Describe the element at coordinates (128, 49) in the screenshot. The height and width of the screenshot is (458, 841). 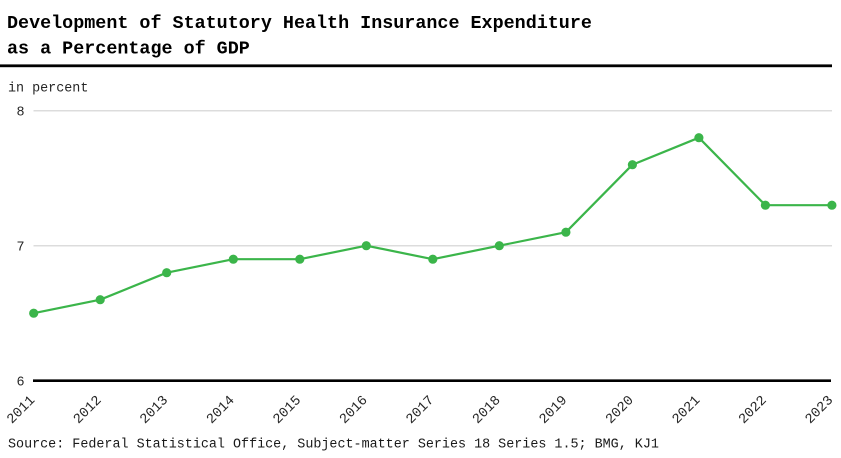
I see `svg-text: as a Percentage of GDP` at that location.